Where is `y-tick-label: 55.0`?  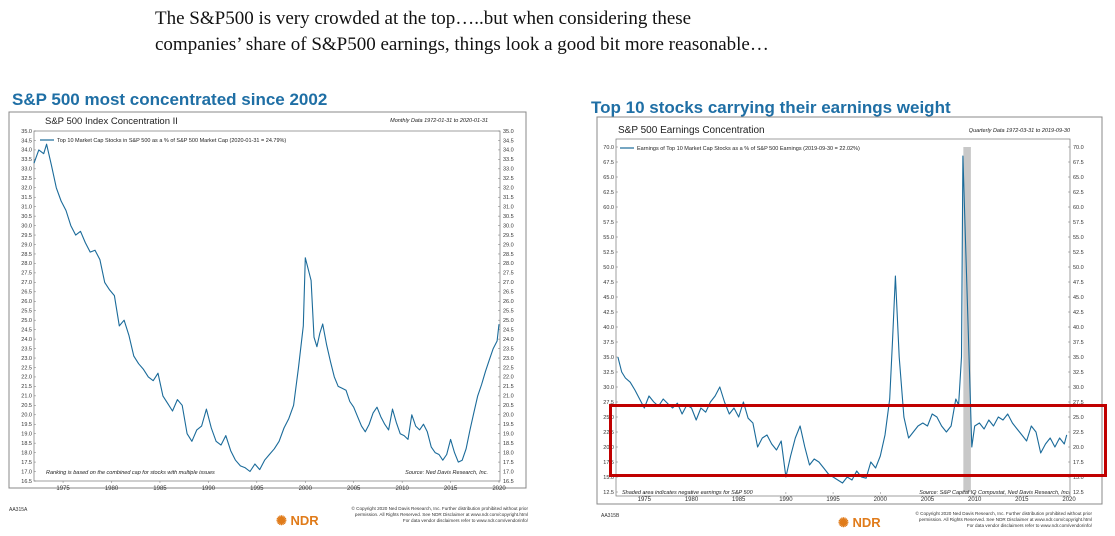 y-tick-label: 55.0 is located at coordinates (608, 238).